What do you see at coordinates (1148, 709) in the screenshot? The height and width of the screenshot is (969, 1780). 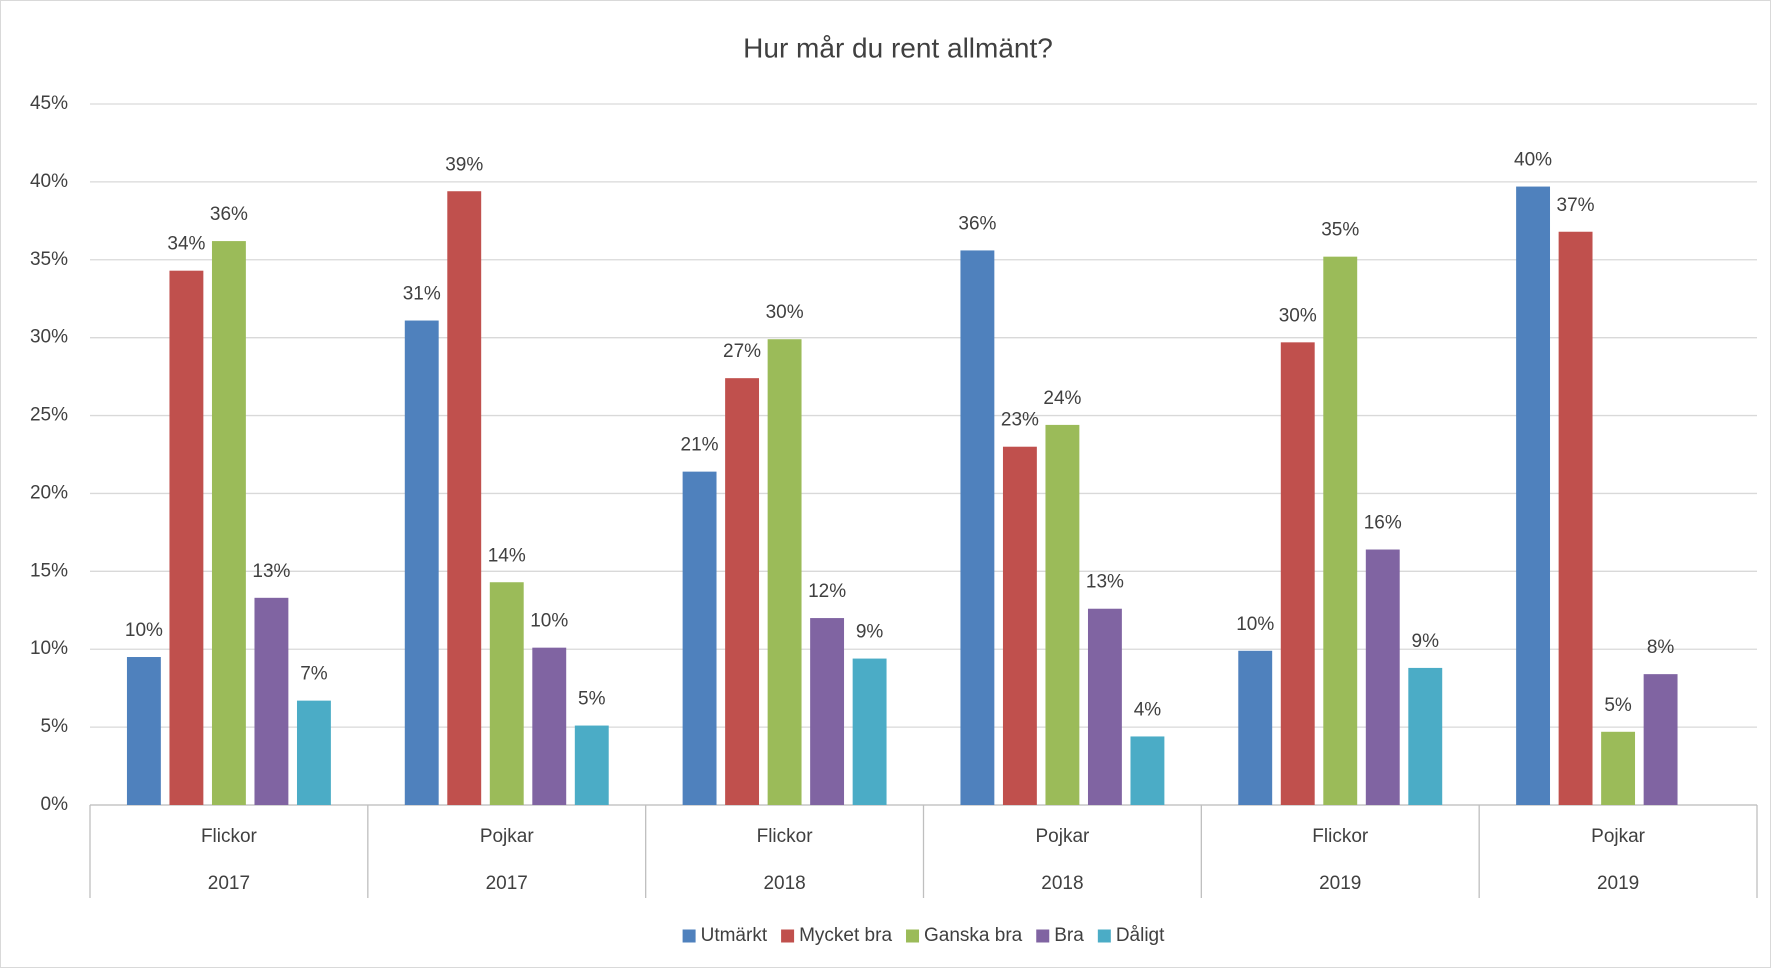 I see `data-label: 4%` at bounding box center [1148, 709].